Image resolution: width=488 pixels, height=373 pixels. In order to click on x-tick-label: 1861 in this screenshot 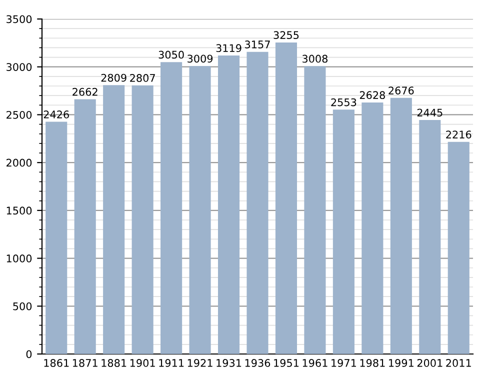, I will do `click(56, 363)`.